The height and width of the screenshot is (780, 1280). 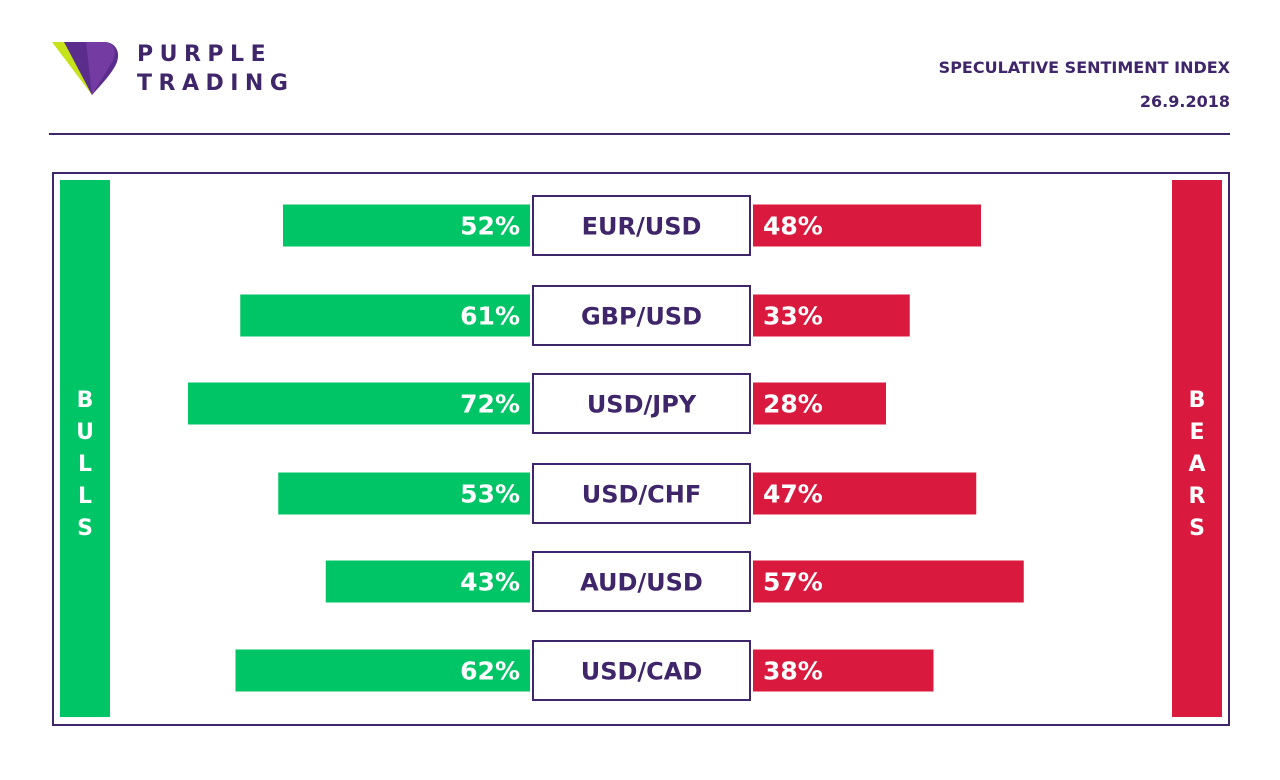 I want to click on bulls-value-label: 53%, so click(x=490, y=494).